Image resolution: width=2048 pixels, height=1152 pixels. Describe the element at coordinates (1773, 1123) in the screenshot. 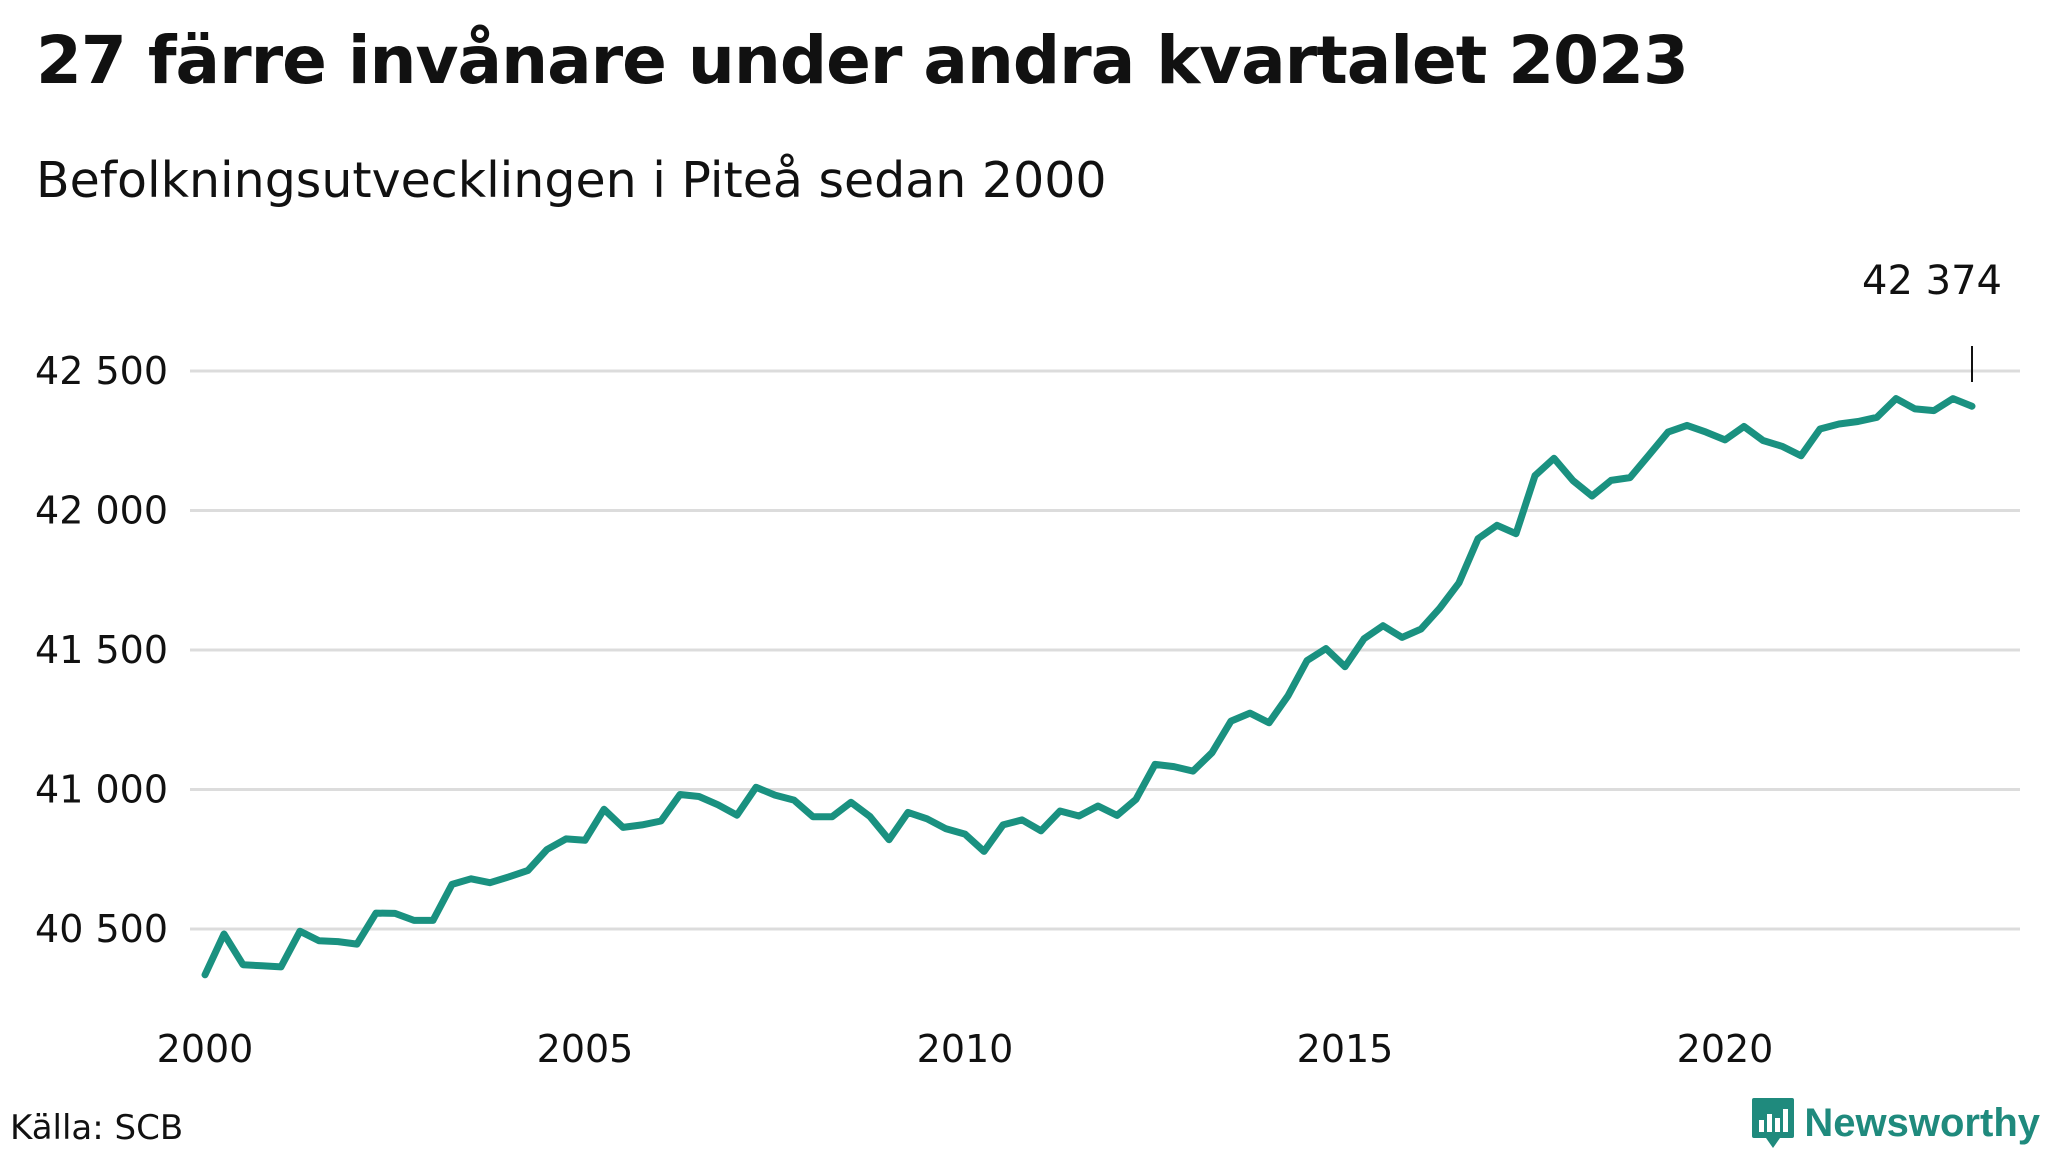

I see `newsworthy-logo-icon` at that location.